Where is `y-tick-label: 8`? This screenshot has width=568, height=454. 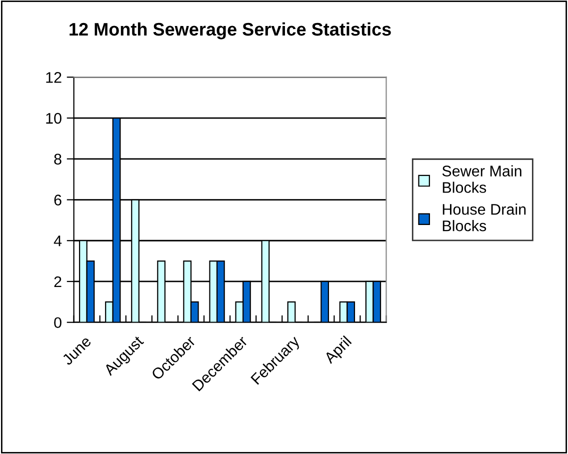
y-tick-label: 8 is located at coordinates (58, 159).